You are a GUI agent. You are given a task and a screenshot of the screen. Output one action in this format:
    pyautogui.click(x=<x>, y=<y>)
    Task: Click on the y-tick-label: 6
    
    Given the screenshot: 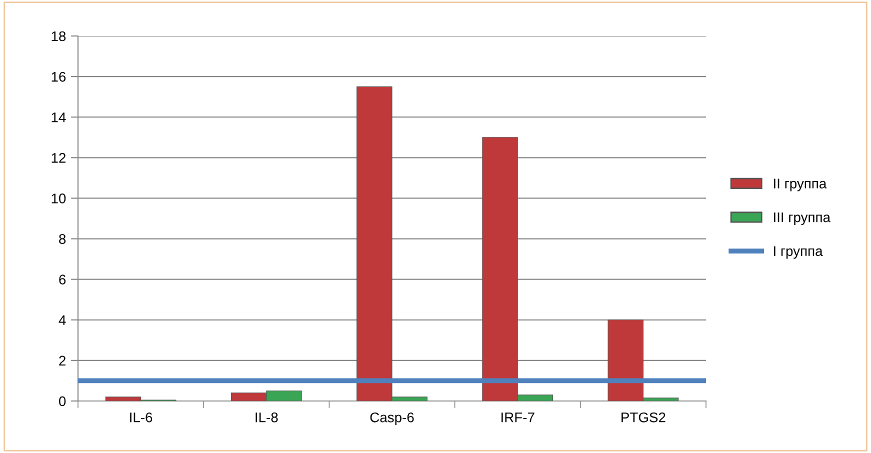 What is the action you would take?
    pyautogui.click(x=62, y=279)
    